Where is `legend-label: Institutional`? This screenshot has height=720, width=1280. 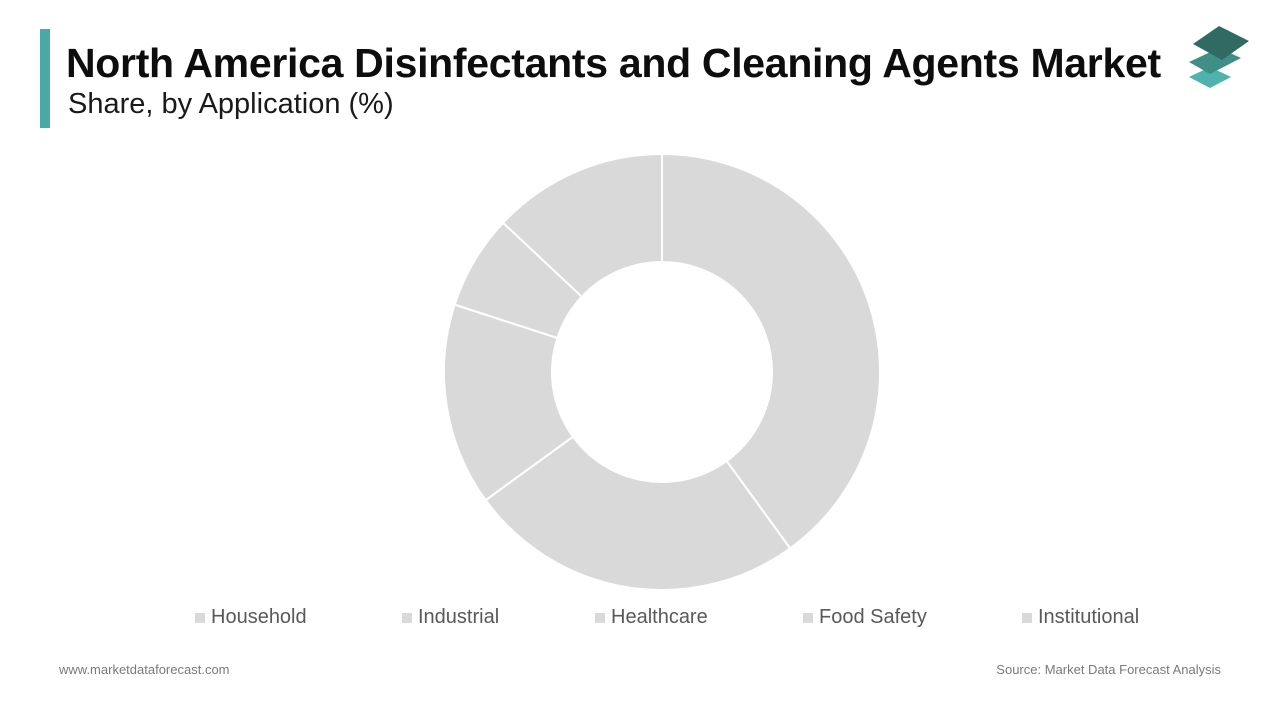
legend-label: Institutional is located at coordinates (1089, 617).